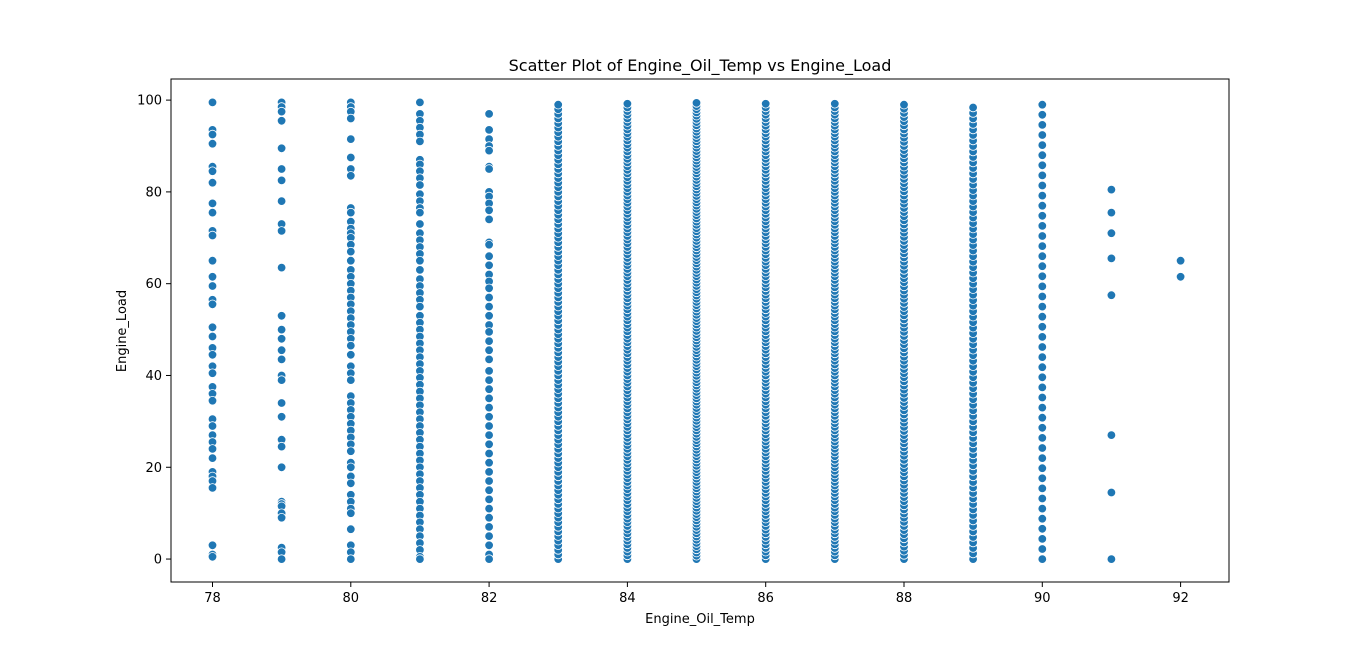 The image size is (1366, 655). What do you see at coordinates (696, 594) in the screenshot?
I see `x-axis: 78 80 82 84 86 88 90 92` at bounding box center [696, 594].